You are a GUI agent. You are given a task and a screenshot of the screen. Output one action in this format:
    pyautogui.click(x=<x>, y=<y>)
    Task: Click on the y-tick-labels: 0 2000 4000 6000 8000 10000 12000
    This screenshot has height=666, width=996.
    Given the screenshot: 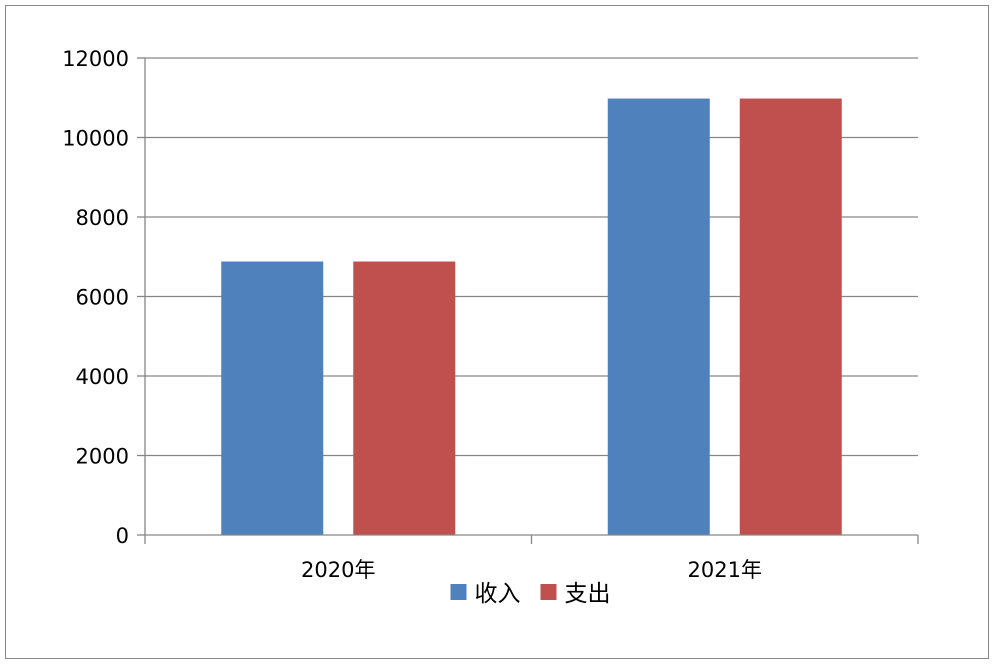 What is the action you would take?
    pyautogui.click(x=95, y=297)
    